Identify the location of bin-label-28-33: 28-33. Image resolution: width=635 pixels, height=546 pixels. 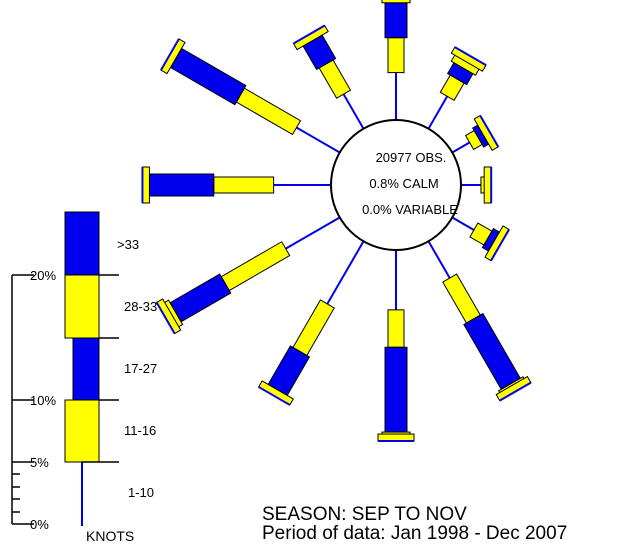
(140, 306).